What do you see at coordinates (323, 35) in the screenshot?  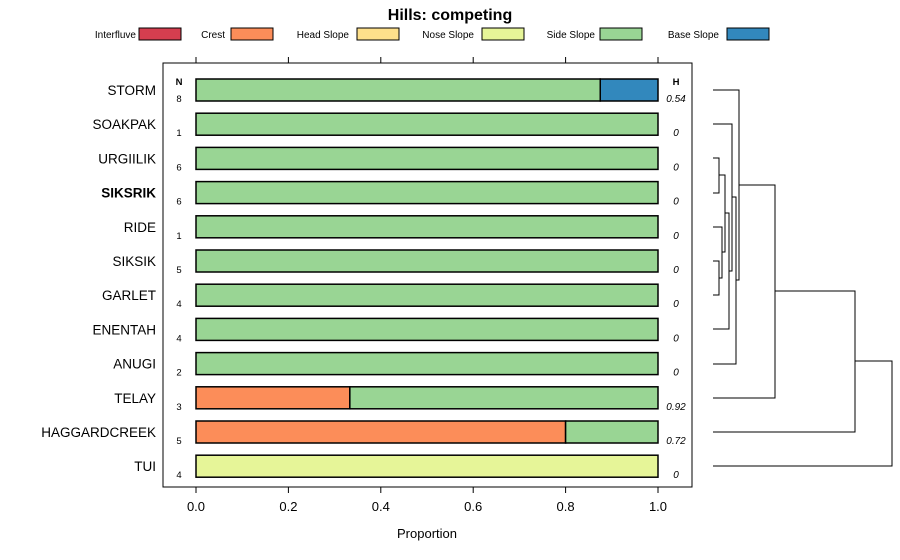 I see `legend-label: Head Slope` at bounding box center [323, 35].